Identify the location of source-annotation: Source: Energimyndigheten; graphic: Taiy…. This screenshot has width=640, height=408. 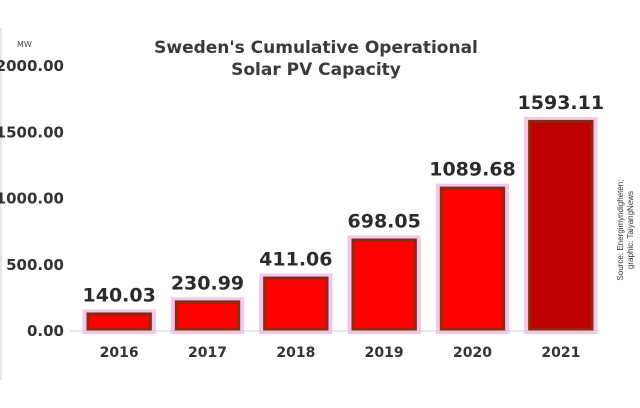
(625, 230).